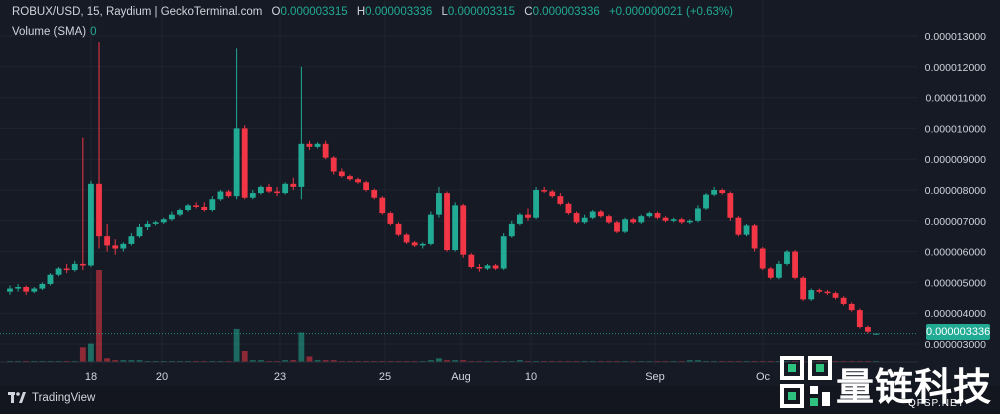  What do you see at coordinates (955, 99) in the screenshot?
I see `y-axis-tick-label: 0.000011000` at bounding box center [955, 99].